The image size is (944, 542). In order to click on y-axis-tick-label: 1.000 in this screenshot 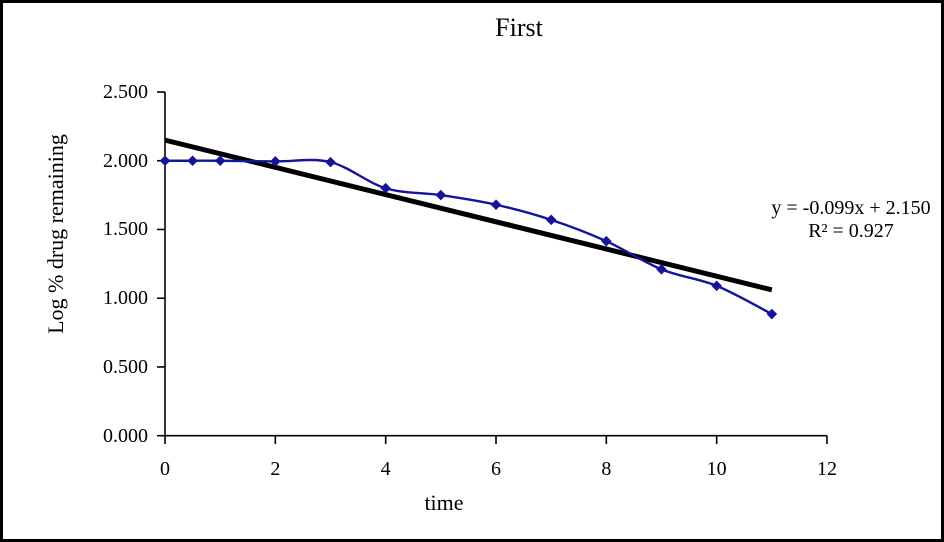, I will do `click(125, 298)`.